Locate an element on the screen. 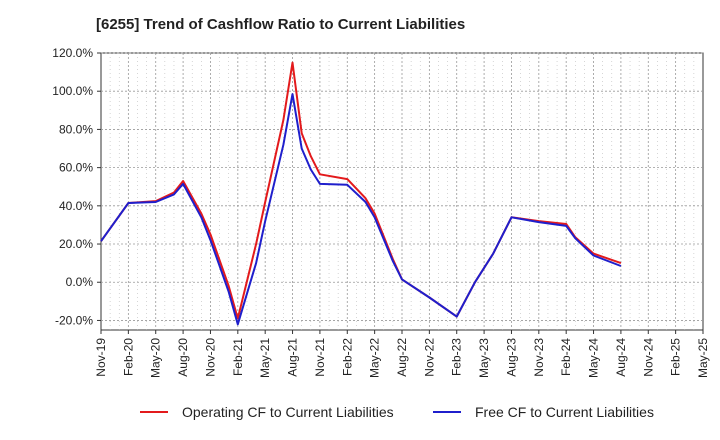 The image size is (720, 440). y-tick-label: 20.0% is located at coordinates (76, 244).